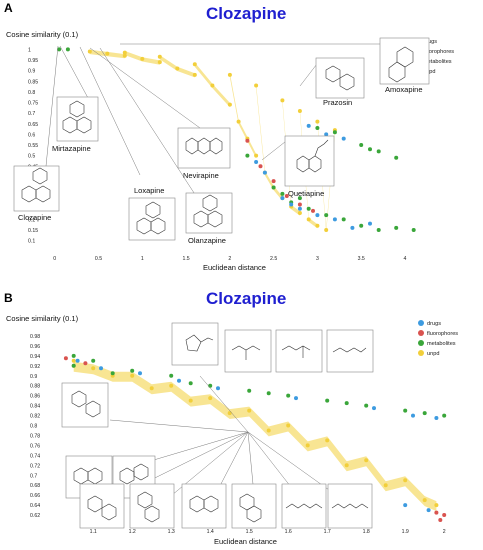 The image size is (483, 550). Describe the element at coordinates (93, 532) in the screenshot. I see `x-tick-label: 1.1` at that location.